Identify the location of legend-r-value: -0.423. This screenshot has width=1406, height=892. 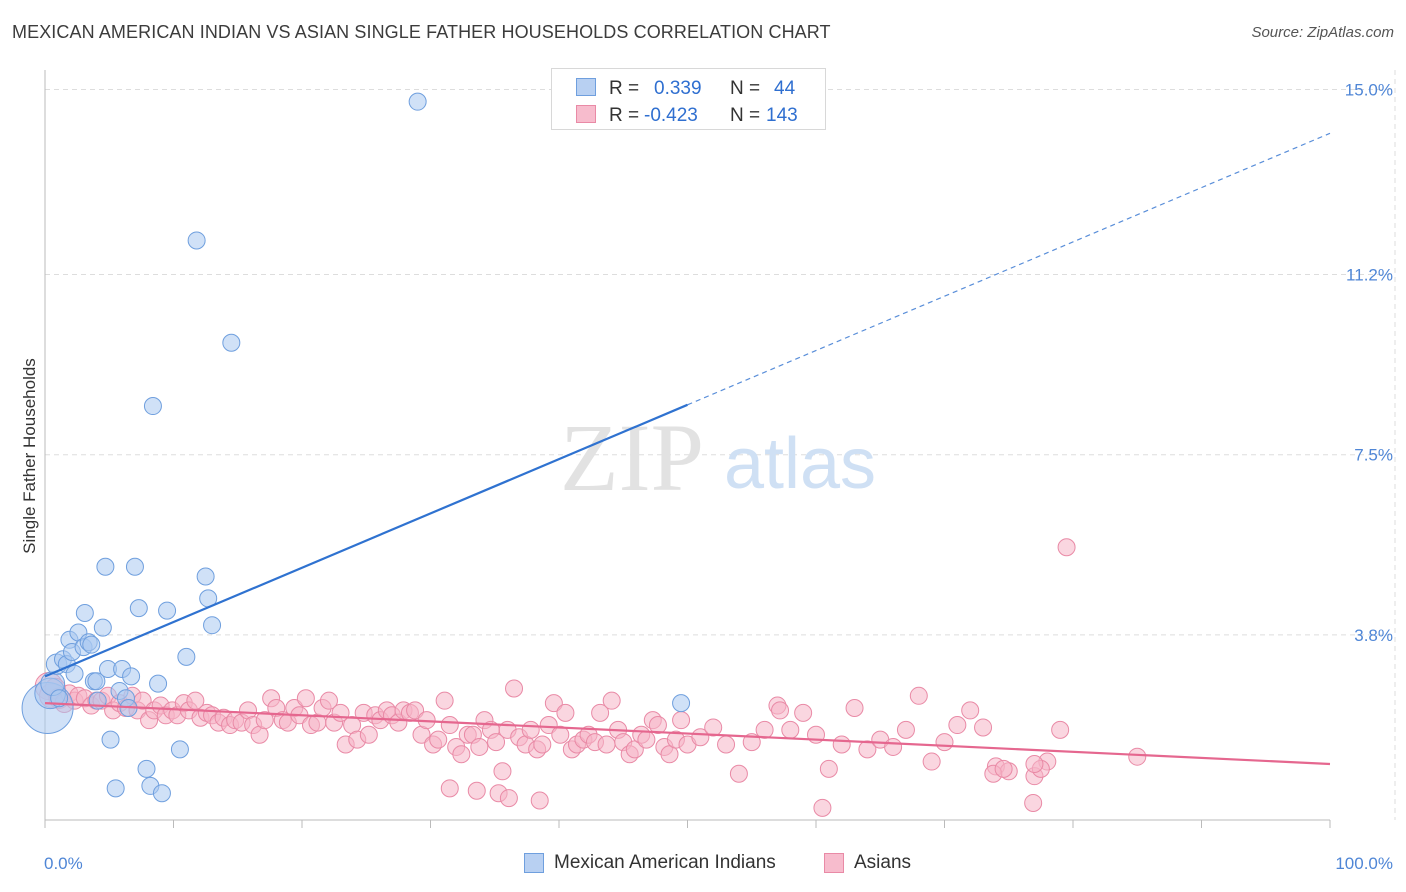
(671, 115).